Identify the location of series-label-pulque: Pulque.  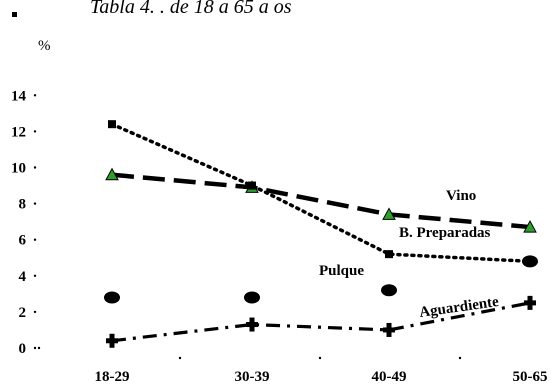
(341, 271).